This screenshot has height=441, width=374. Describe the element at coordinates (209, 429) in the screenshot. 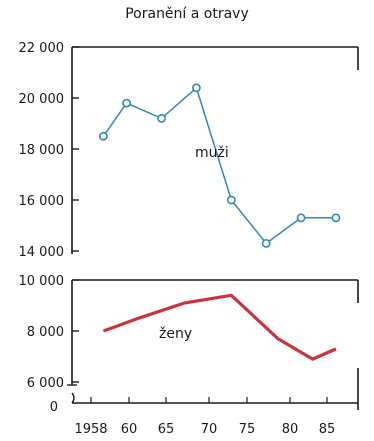

I see `x-tick-label: 70` at that location.